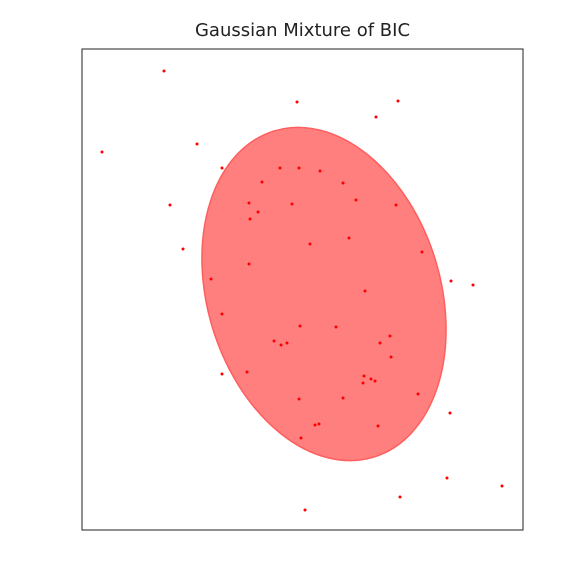  I want to click on chart-title: Gaussian Mixture of BIC, so click(302, 30).